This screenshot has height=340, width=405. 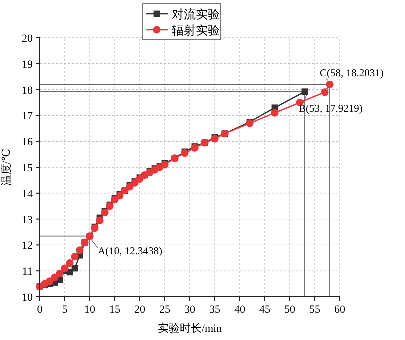 I want to click on x-tick-label: 30, so click(x=190, y=310).